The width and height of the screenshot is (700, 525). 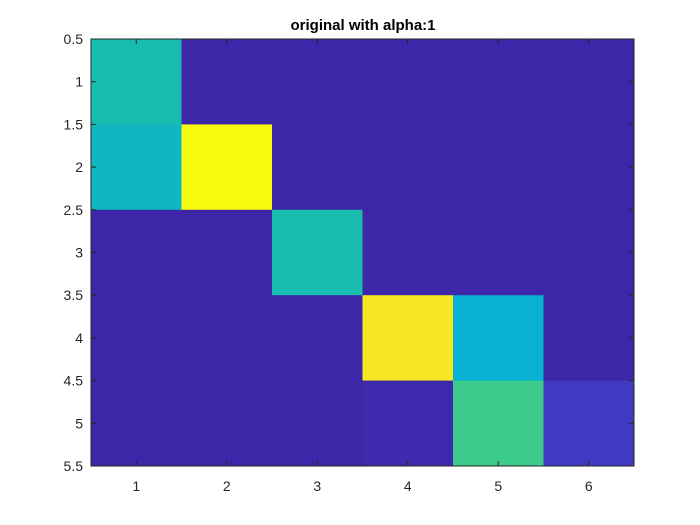 I want to click on y-tick-label: 2, so click(x=79, y=167).